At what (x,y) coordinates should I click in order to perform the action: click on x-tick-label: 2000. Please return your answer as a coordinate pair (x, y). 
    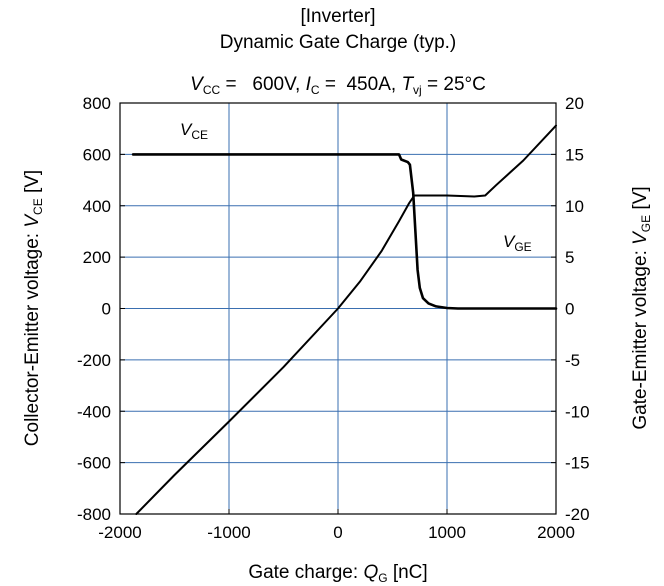
    Looking at the image, I should click on (556, 532).